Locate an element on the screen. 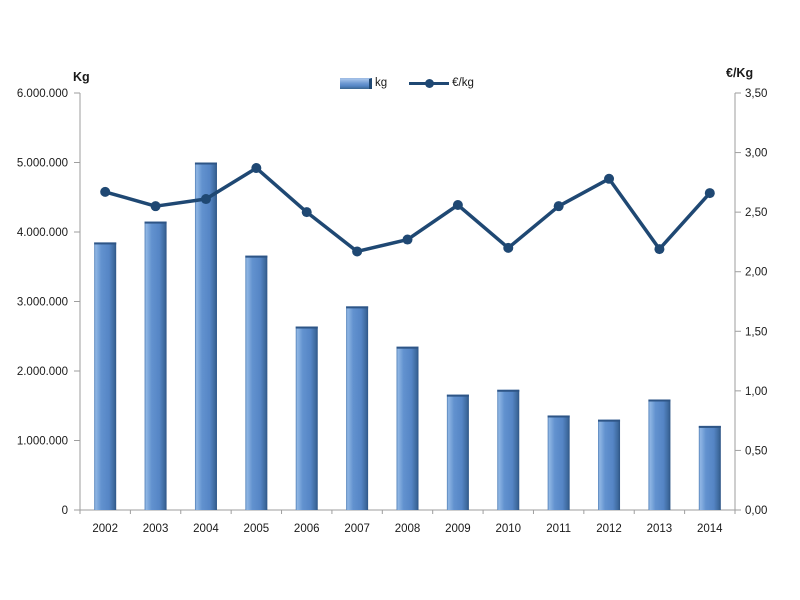  bar-top-edge-2008 is located at coordinates (407, 347).